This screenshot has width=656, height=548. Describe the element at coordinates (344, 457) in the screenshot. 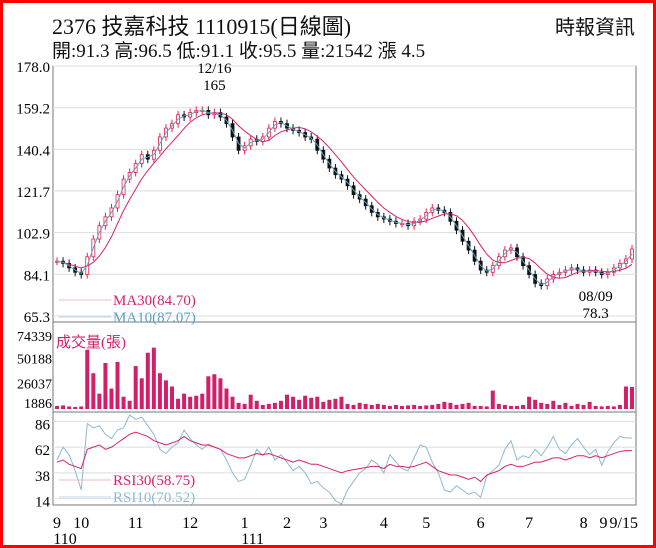

I see `rsi30-line` at that location.